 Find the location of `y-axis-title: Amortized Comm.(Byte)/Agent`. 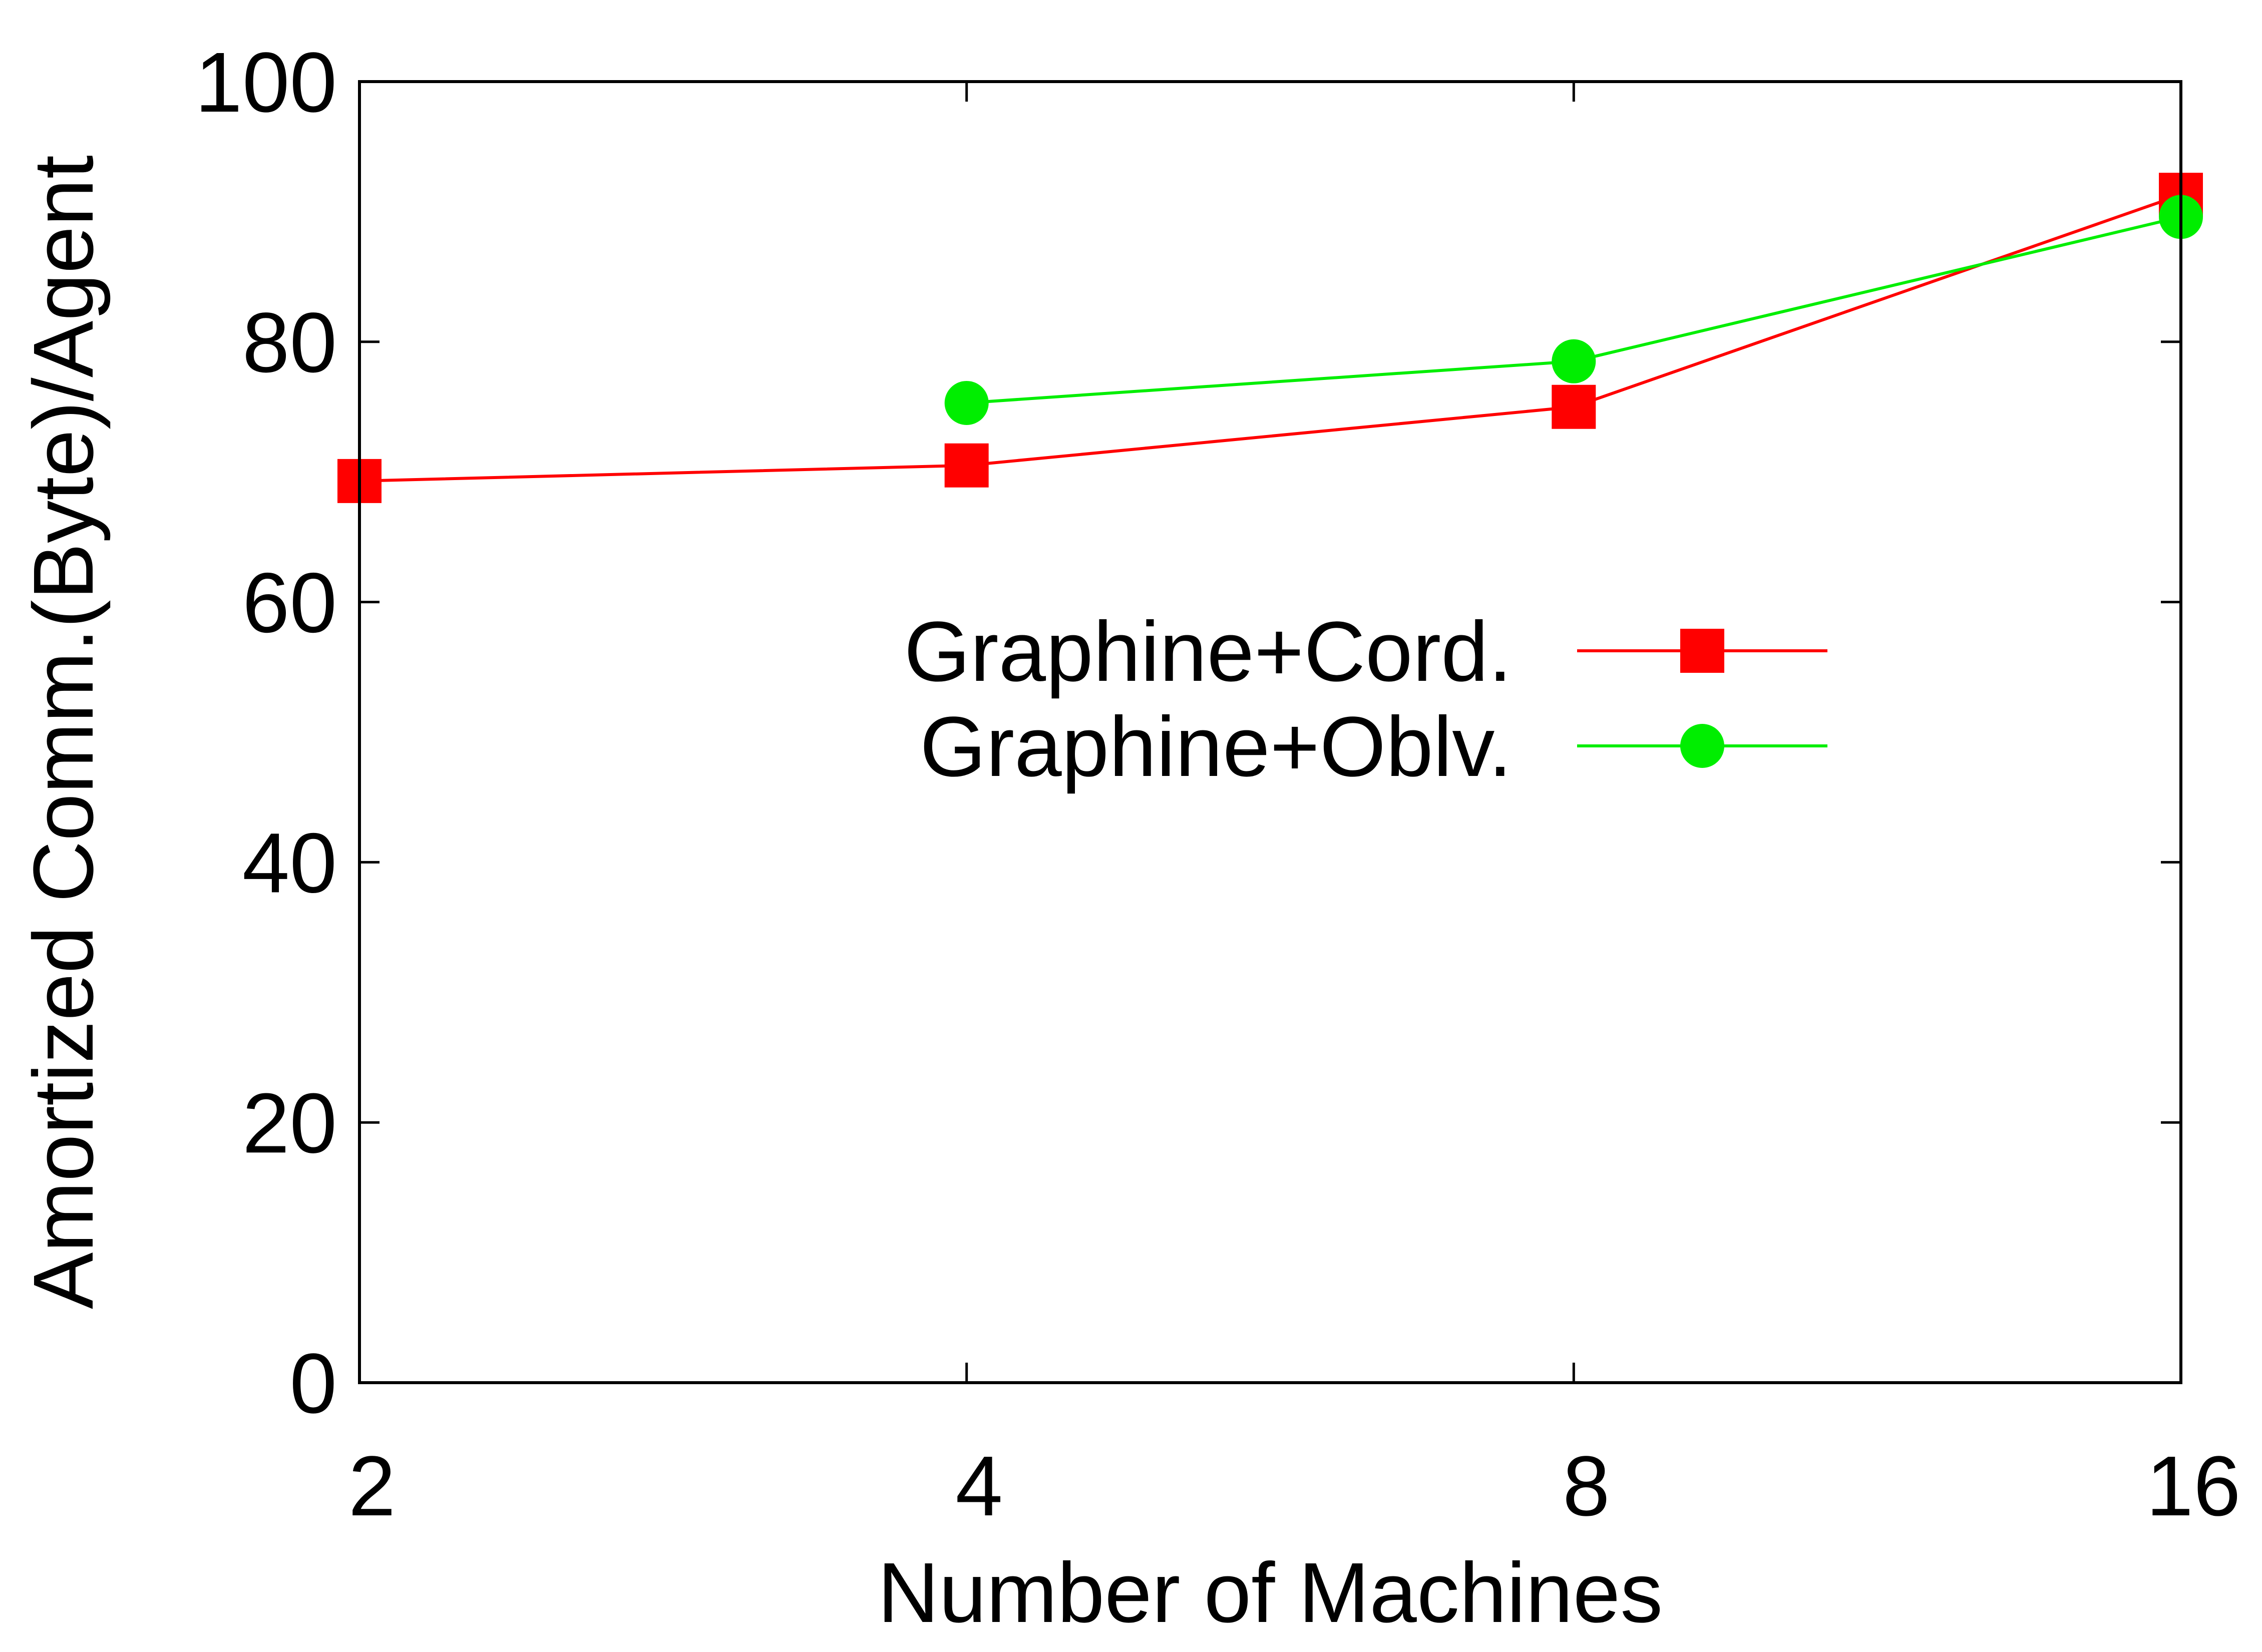

y-axis-title: Amortized Comm.(Byte)/Agent is located at coordinates (63, 732).